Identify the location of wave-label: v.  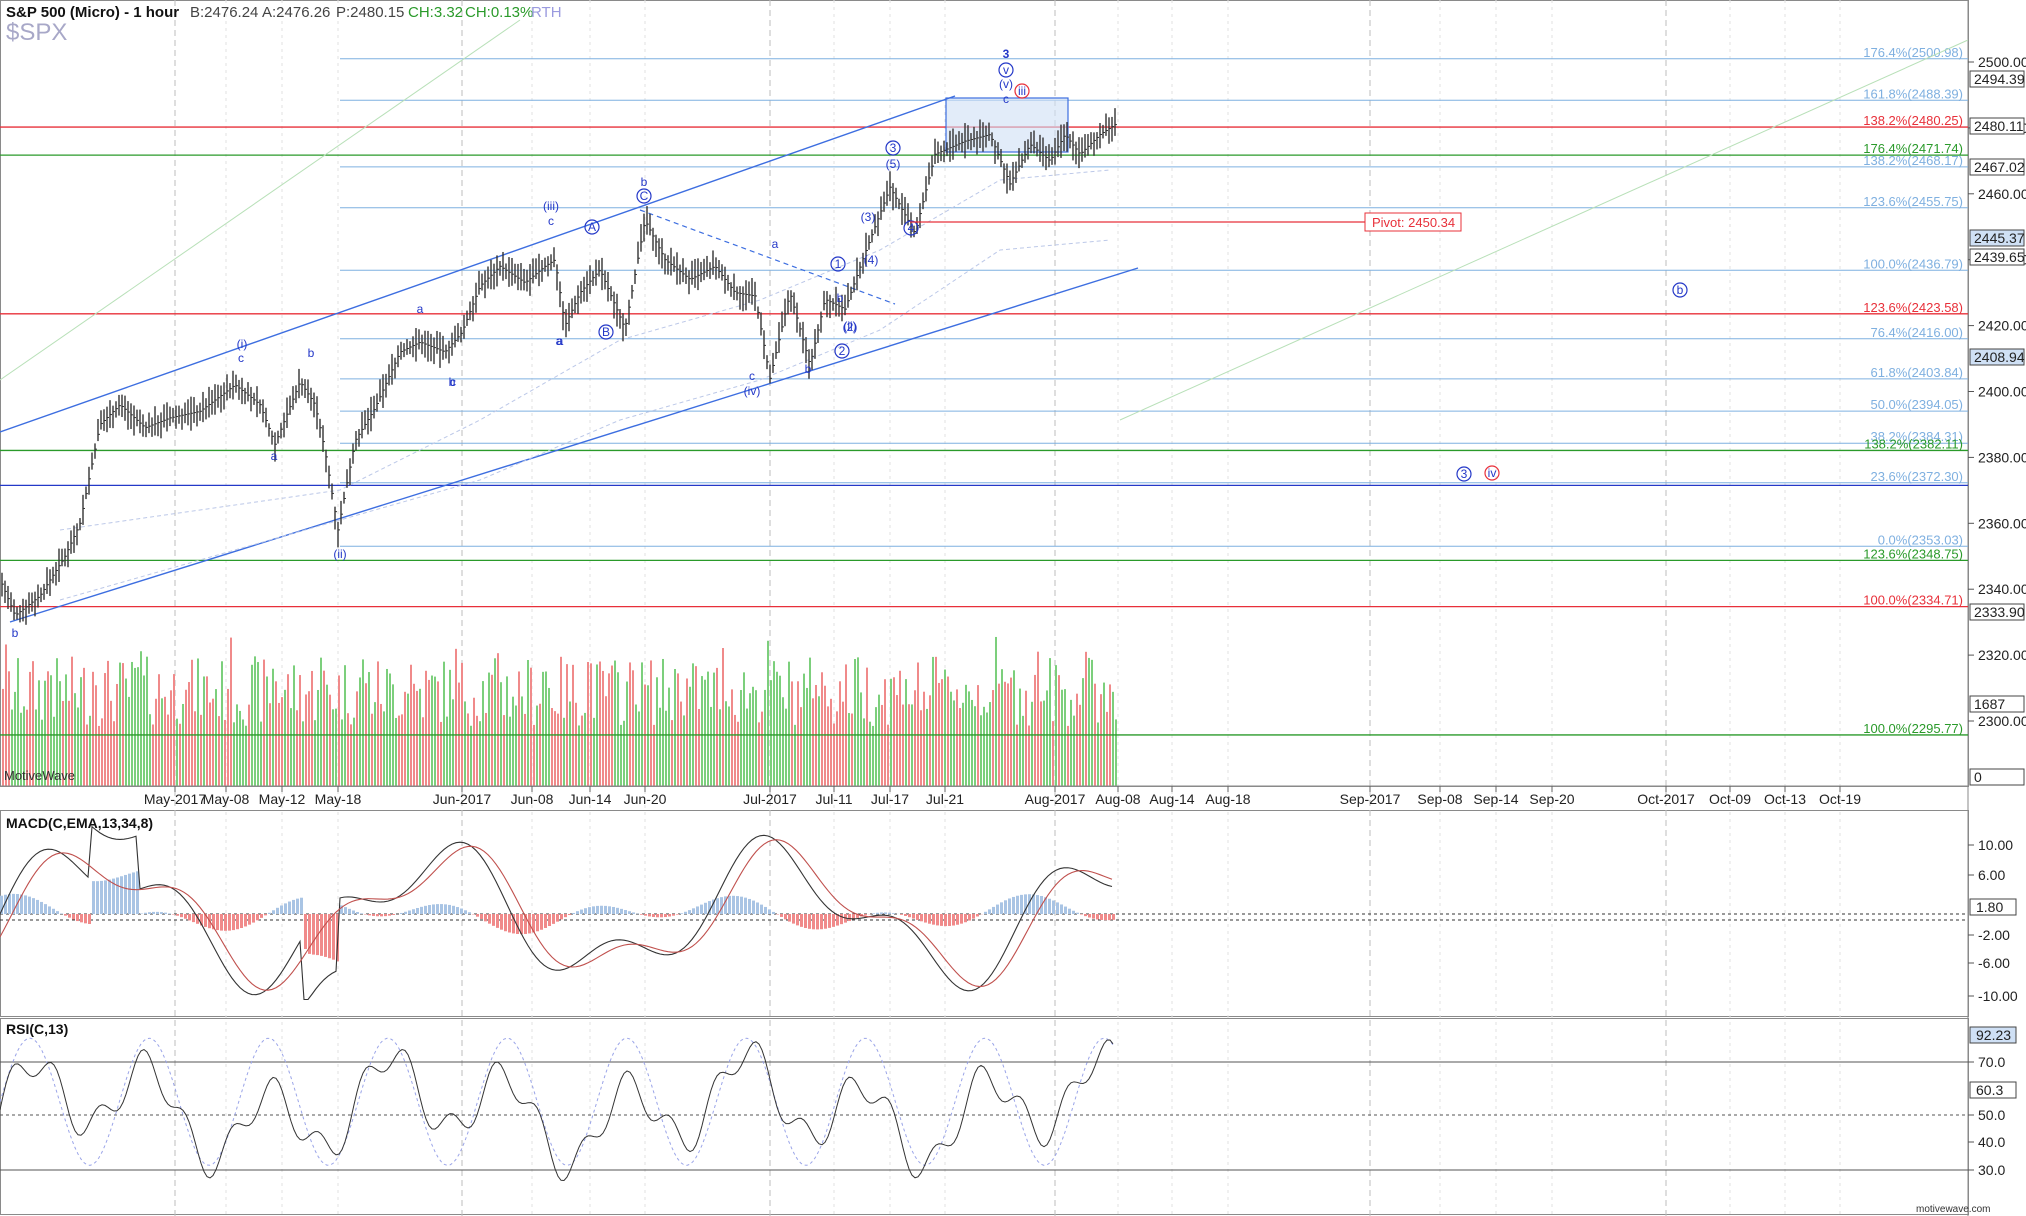
(1006, 70).